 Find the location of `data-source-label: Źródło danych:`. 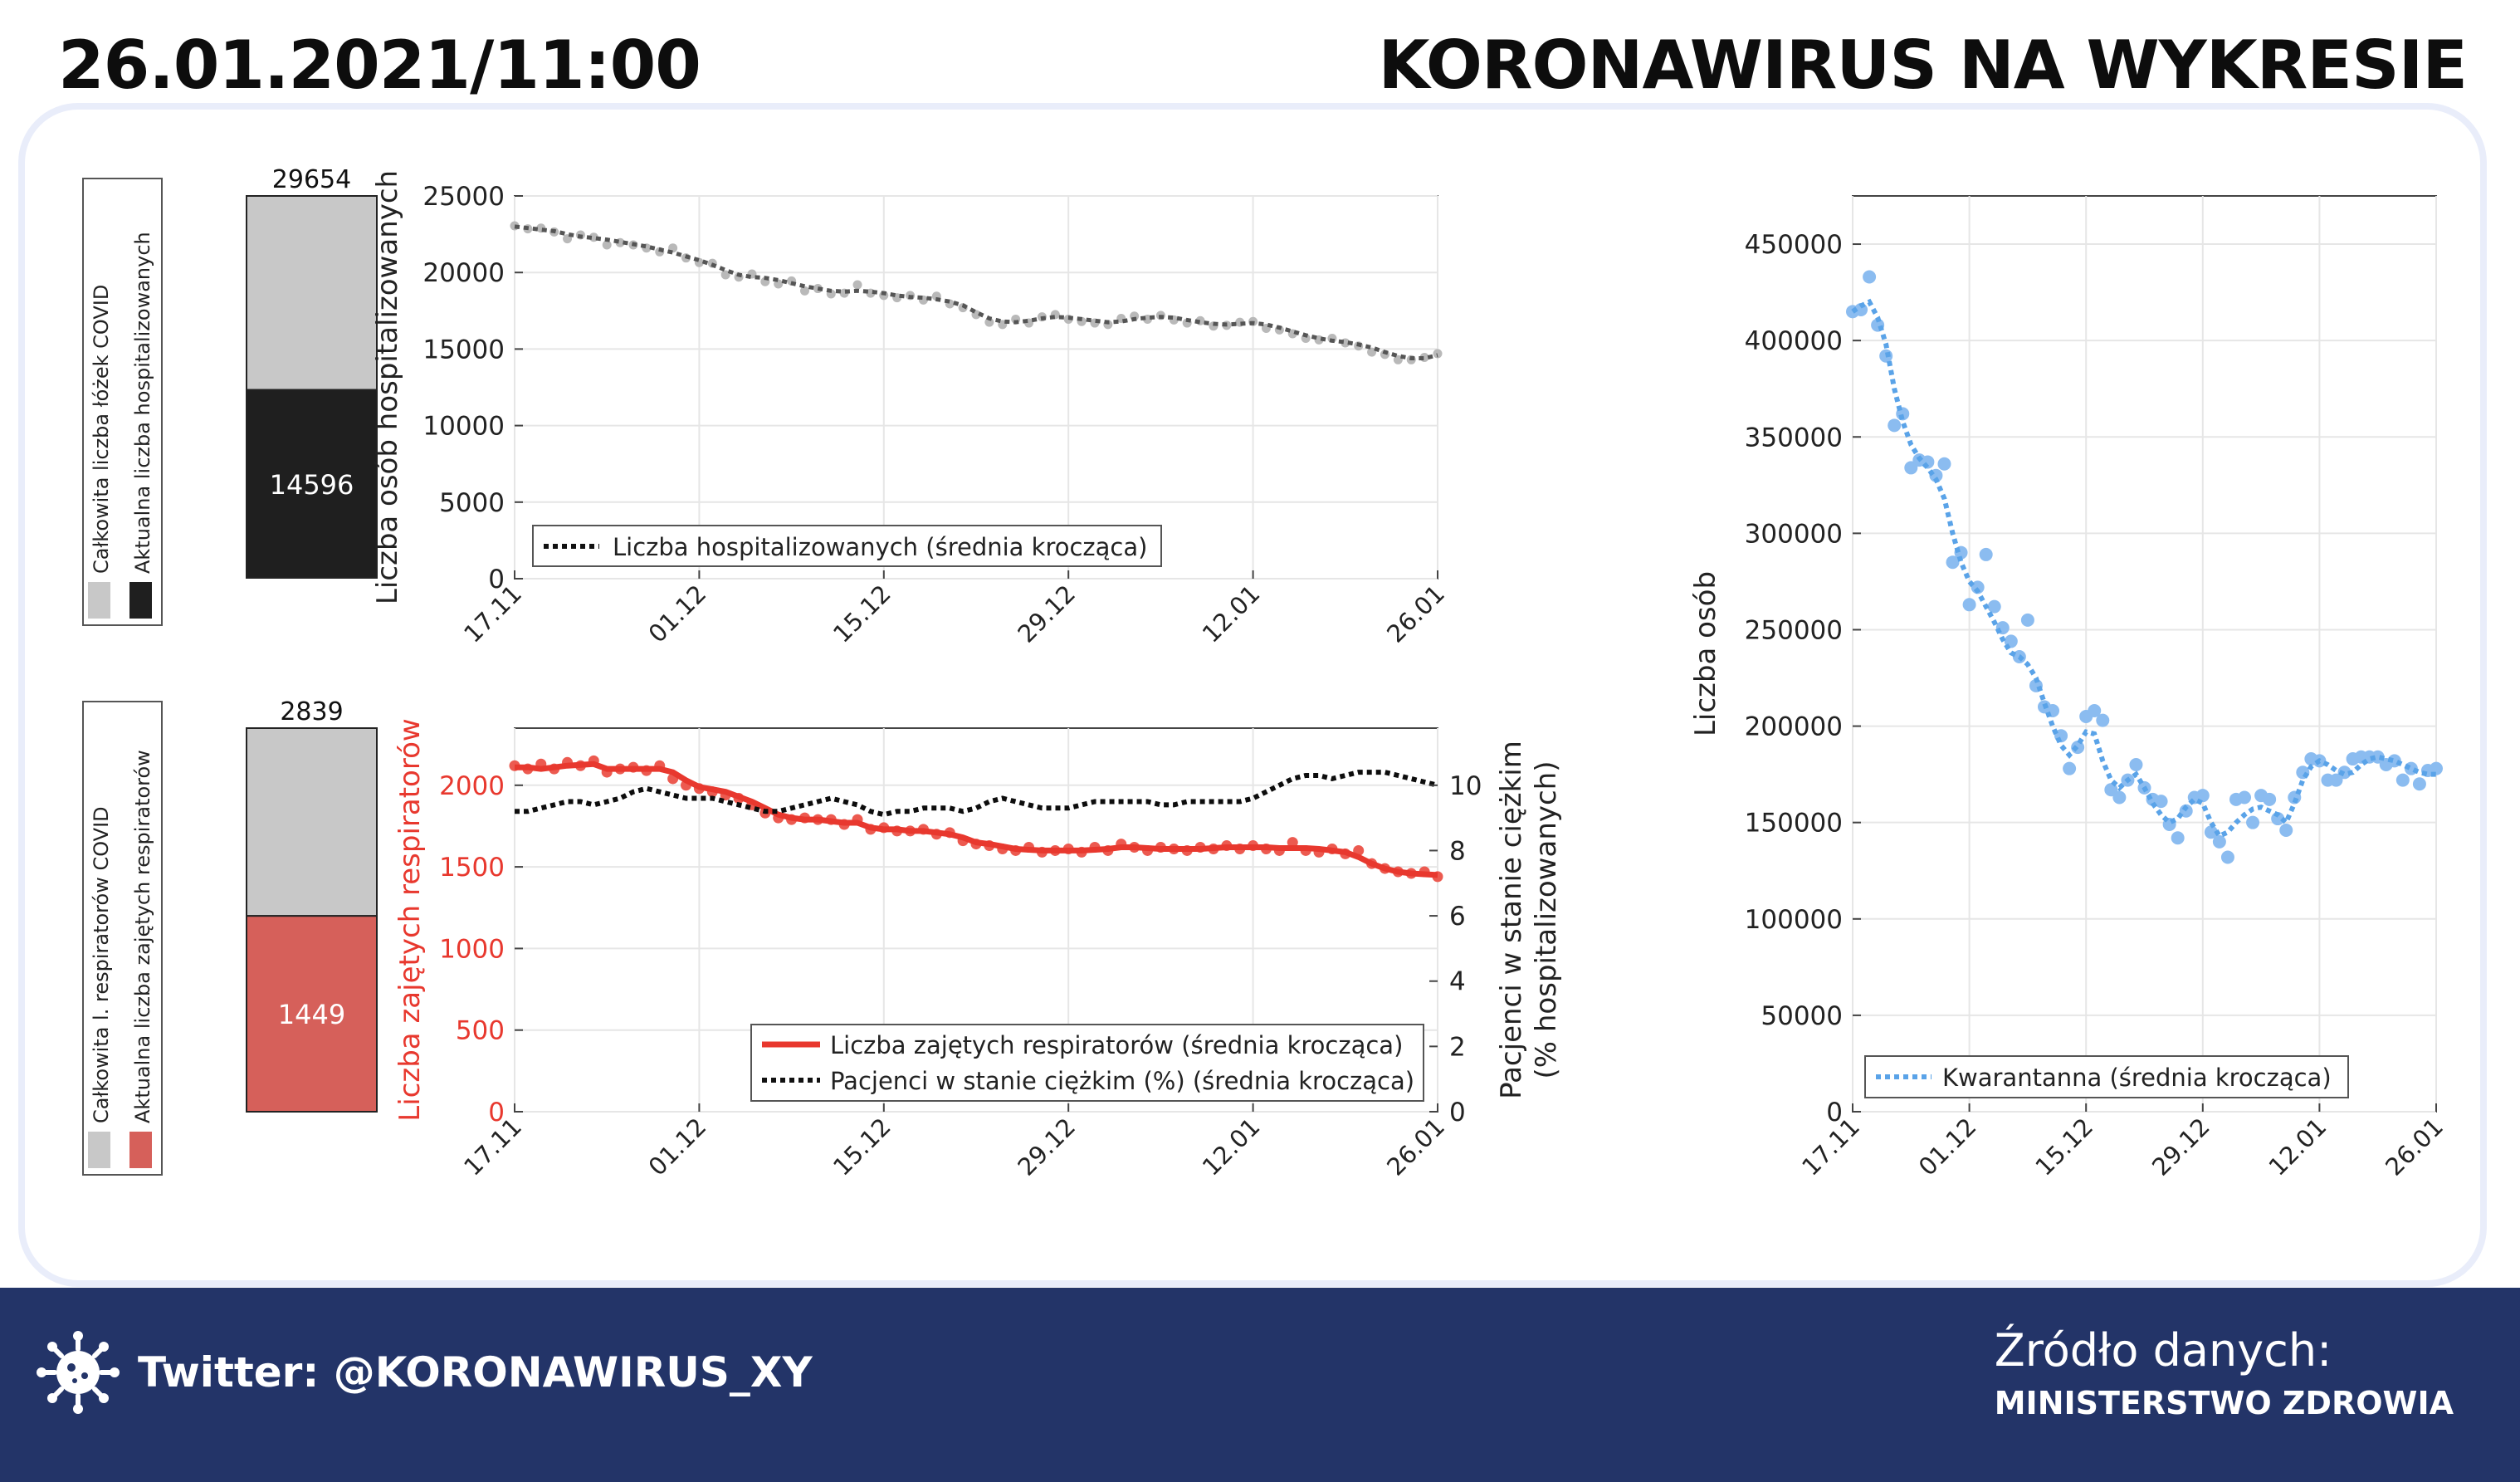

data-source-label: Źródło danych: is located at coordinates (2163, 1350).